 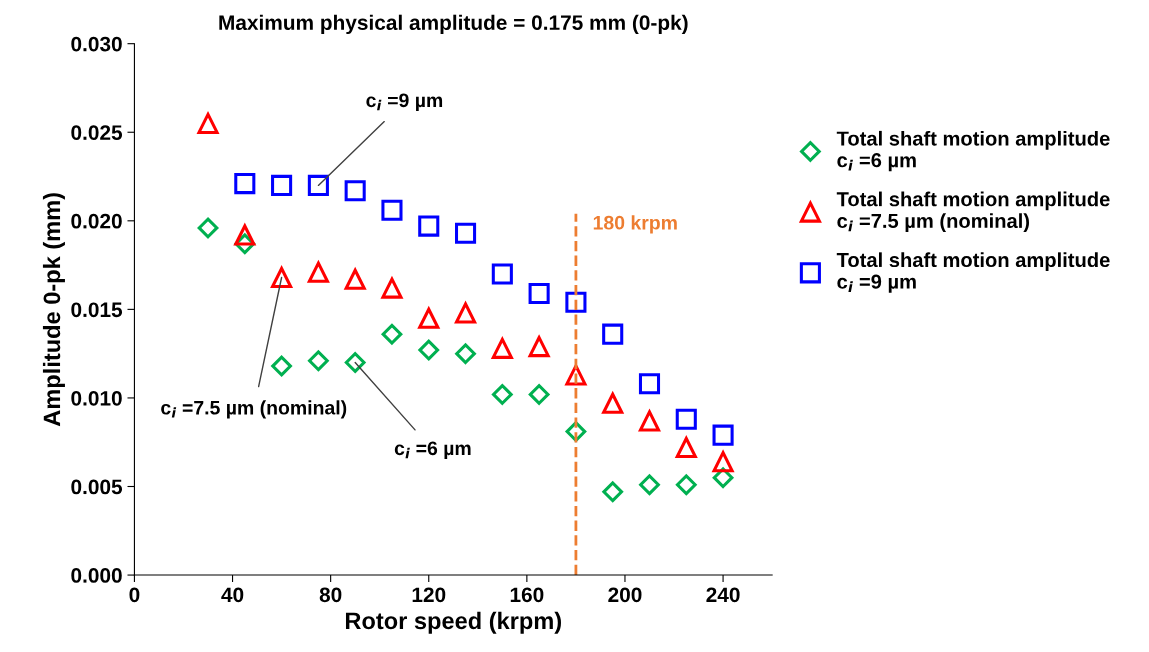 What do you see at coordinates (53, 310) in the screenshot?
I see `y-axis-title: Amplitude 0-pk (mm)` at bounding box center [53, 310].